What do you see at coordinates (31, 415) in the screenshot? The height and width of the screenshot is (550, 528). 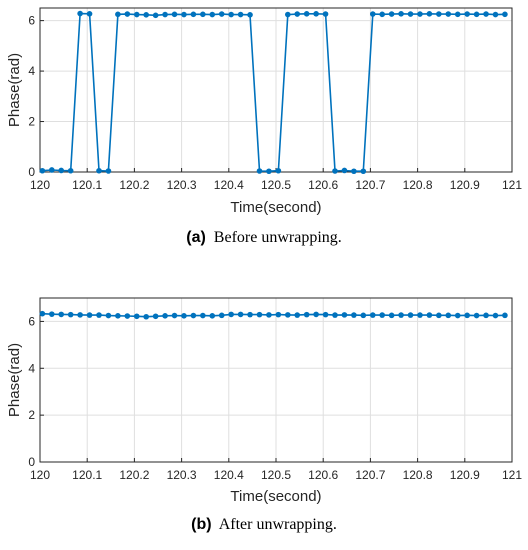 I see `y-tick-label: 2` at bounding box center [31, 415].